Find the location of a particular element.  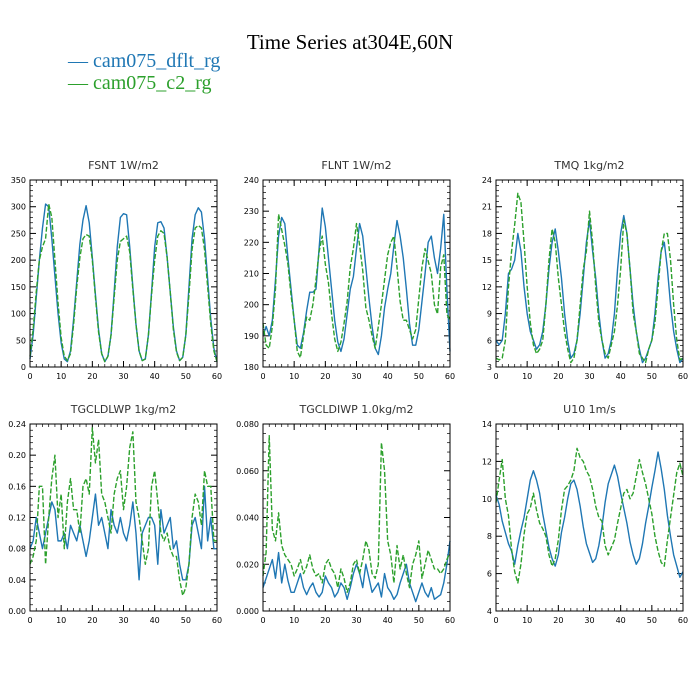

y-tick-label: 0.060 is located at coordinates (247, 471).